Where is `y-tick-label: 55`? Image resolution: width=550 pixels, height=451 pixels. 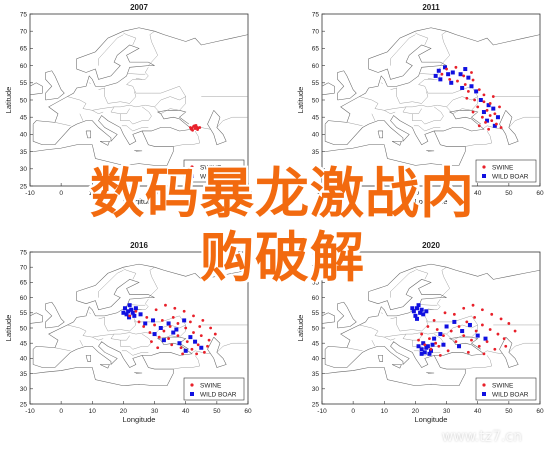 y-tick-label: 55 is located at coordinates (316, 83).